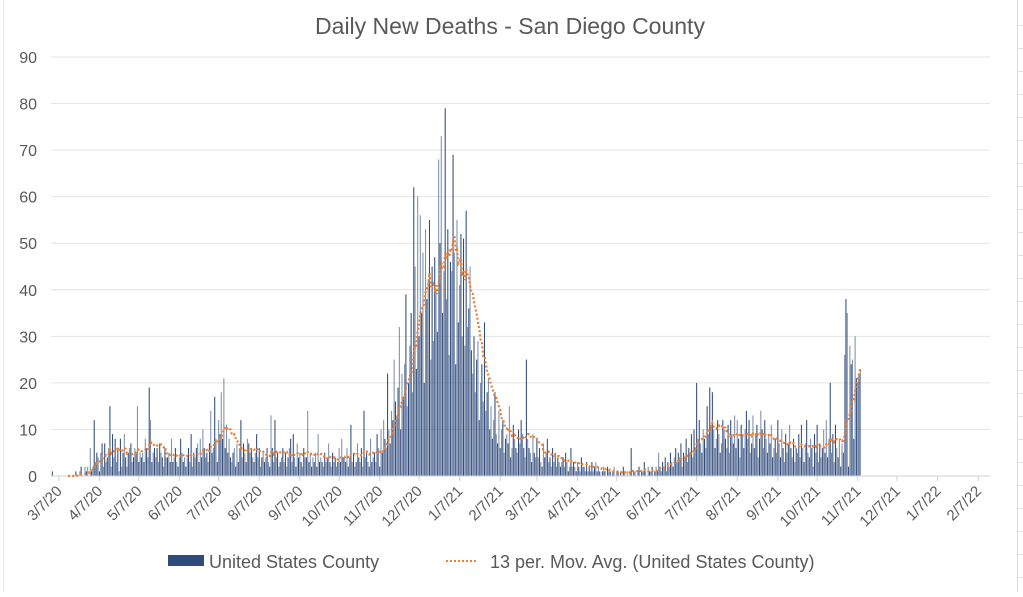  What do you see at coordinates (1020, 296) in the screenshot?
I see `spreadsheet-background` at bounding box center [1020, 296].